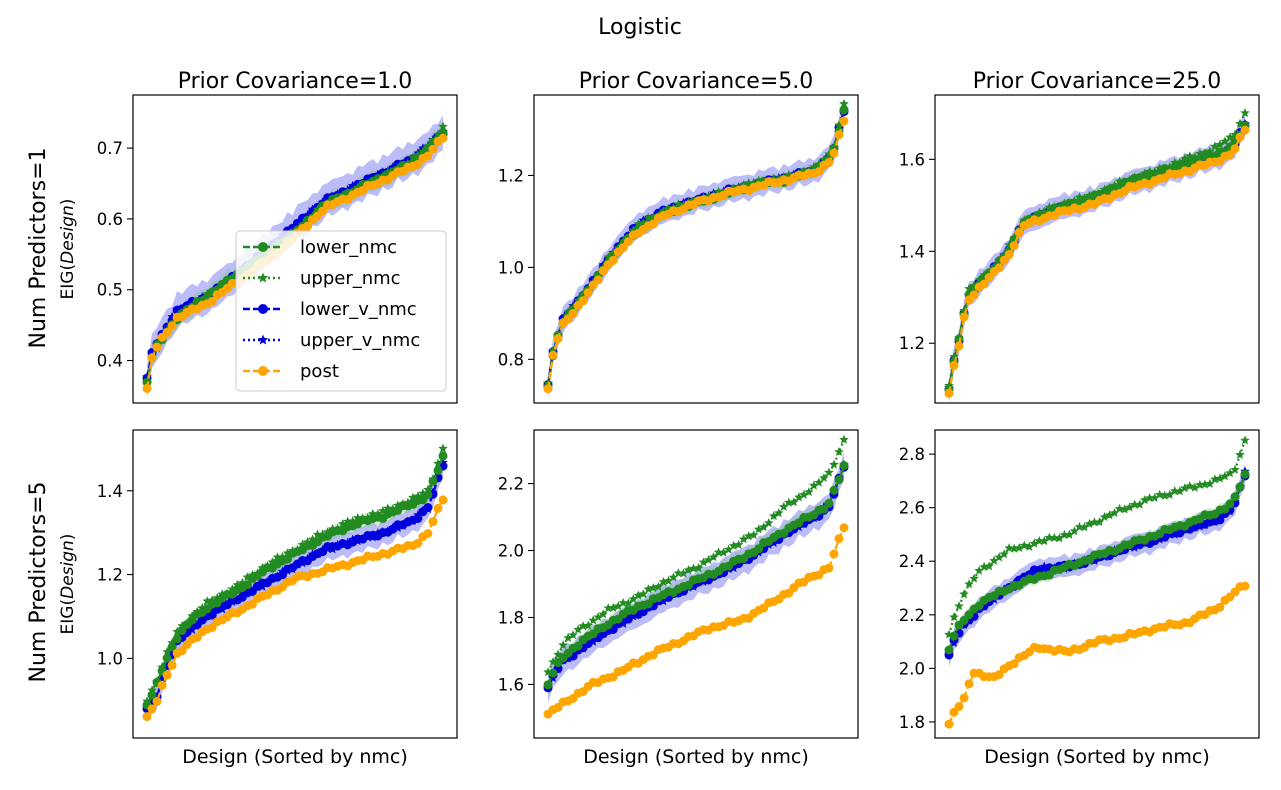  Describe the element at coordinates (1097, 757) in the screenshot. I see `x-axis-label: Design (Sorted by nmc)` at that location.